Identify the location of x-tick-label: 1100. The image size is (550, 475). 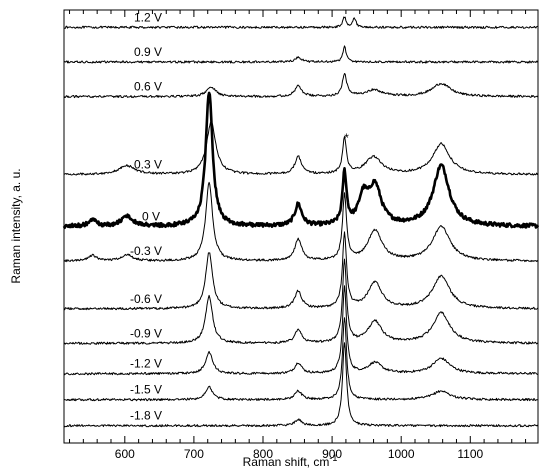
(470, 454).